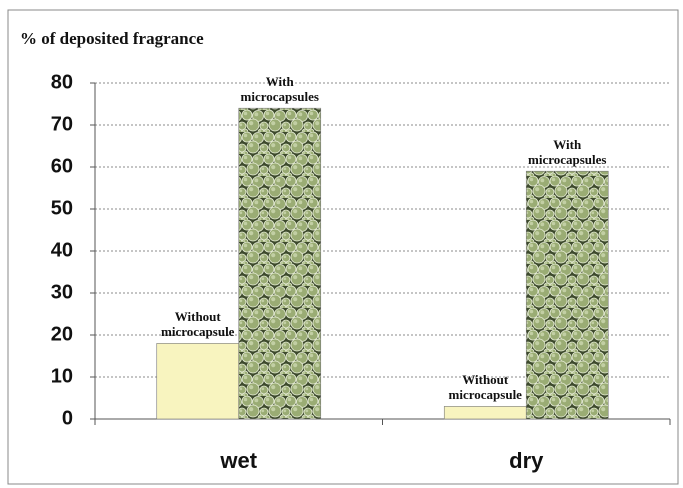  Describe the element at coordinates (112, 38) in the screenshot. I see `chart-title: % of deposited fragrance` at that location.